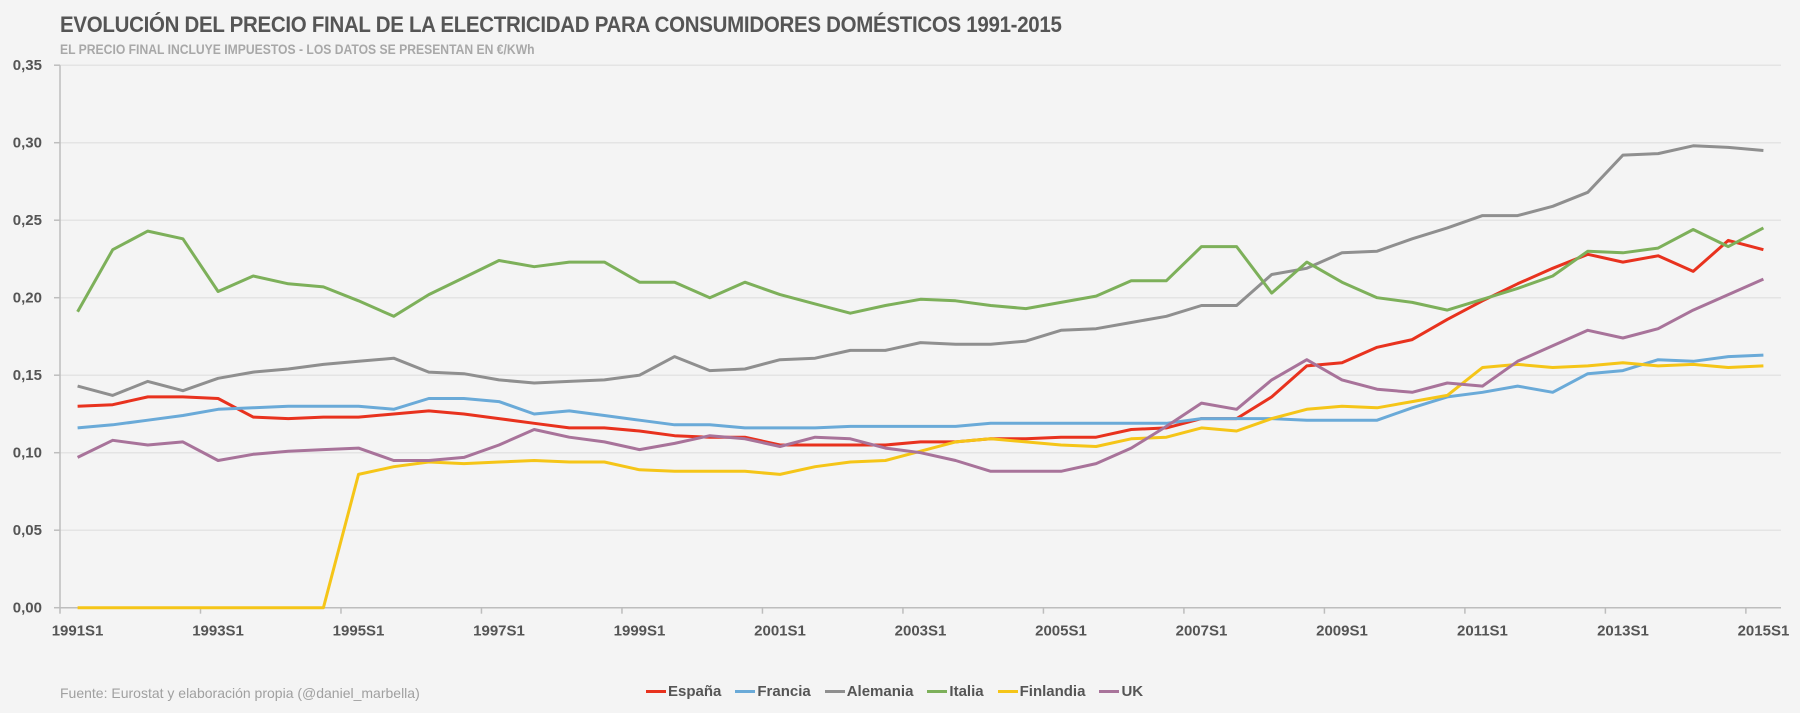  I want to click on x-tick-label: 1993S1, so click(218, 631).